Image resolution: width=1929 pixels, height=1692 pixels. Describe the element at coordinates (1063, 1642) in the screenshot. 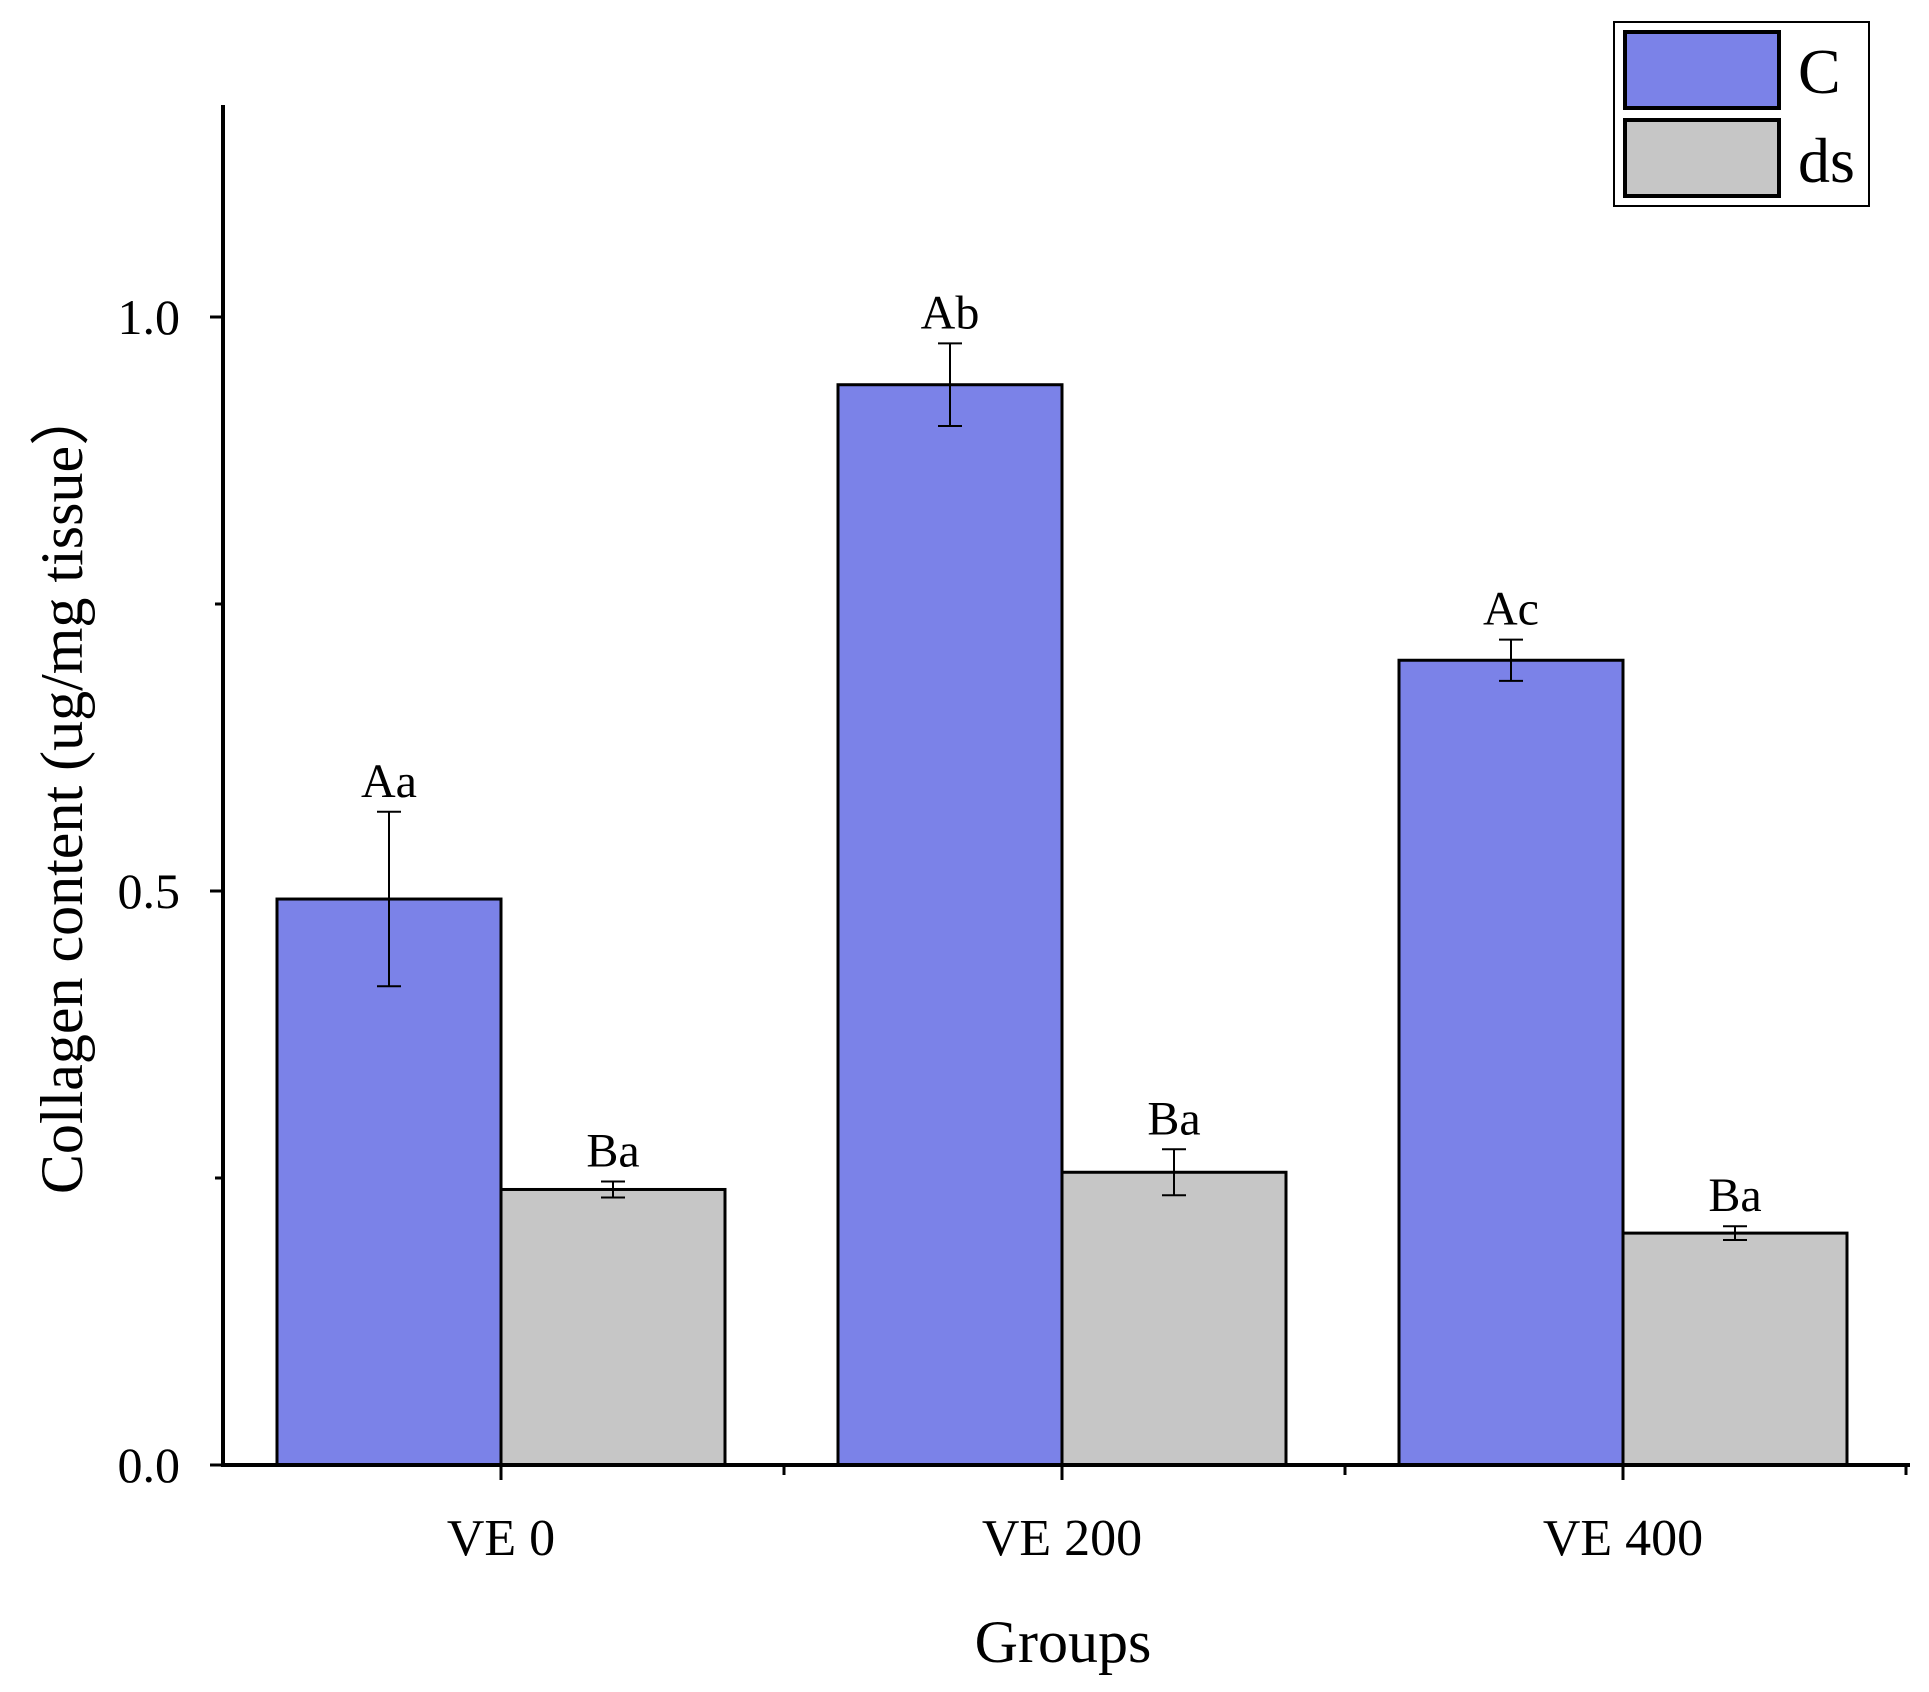

I see `x-axis-title: Groups` at that location.